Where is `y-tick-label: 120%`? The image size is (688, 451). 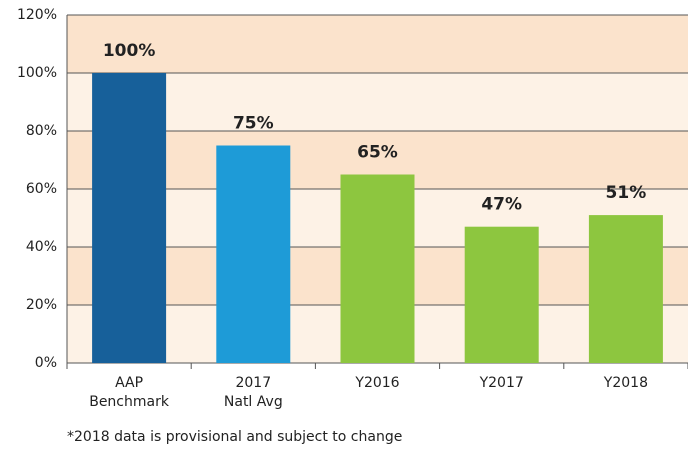
y-tick-label: 120% is located at coordinates (37, 15).